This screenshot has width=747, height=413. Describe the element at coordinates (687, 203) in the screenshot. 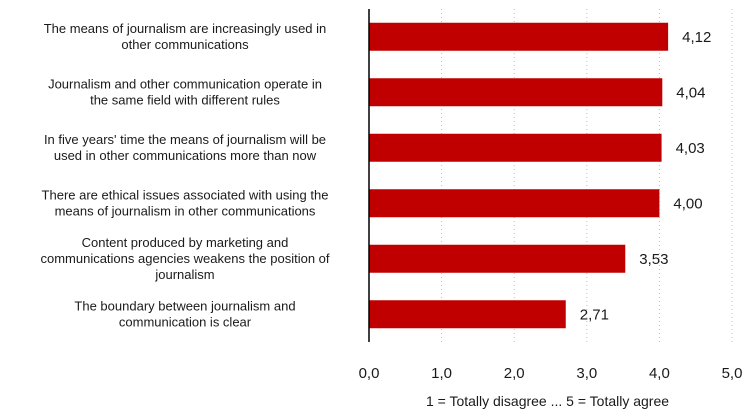

I see `value-label-4: 4,00` at that location.